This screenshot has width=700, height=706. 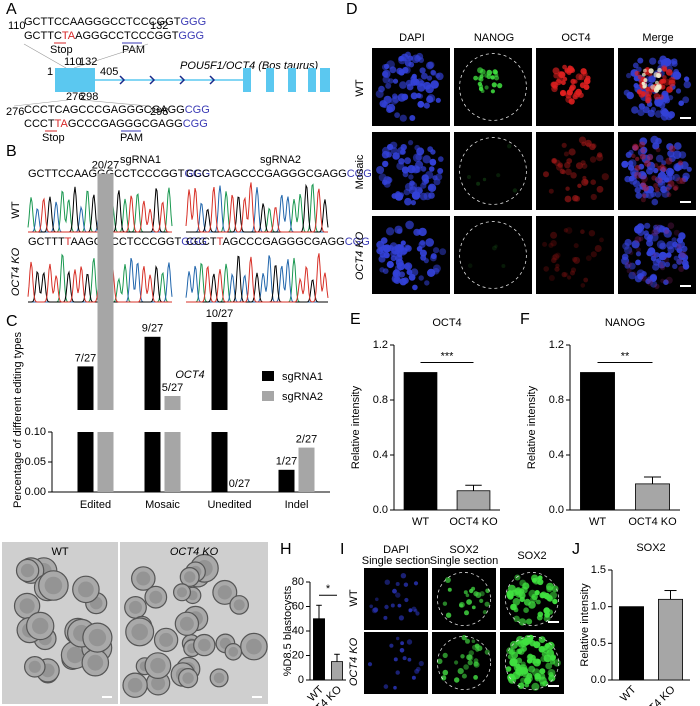 I want to click on value-label: 7/27, so click(x=85, y=358).